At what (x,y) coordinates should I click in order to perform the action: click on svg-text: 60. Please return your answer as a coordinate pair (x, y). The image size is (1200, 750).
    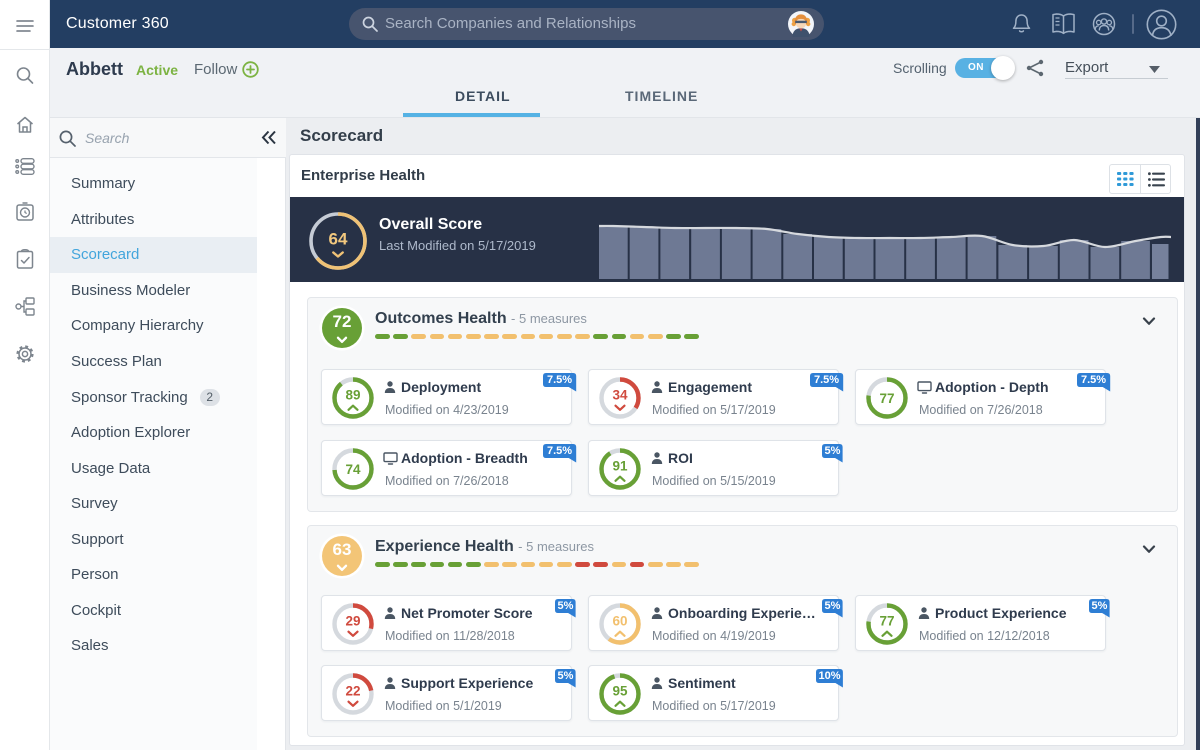
    Looking at the image, I should click on (619, 621).